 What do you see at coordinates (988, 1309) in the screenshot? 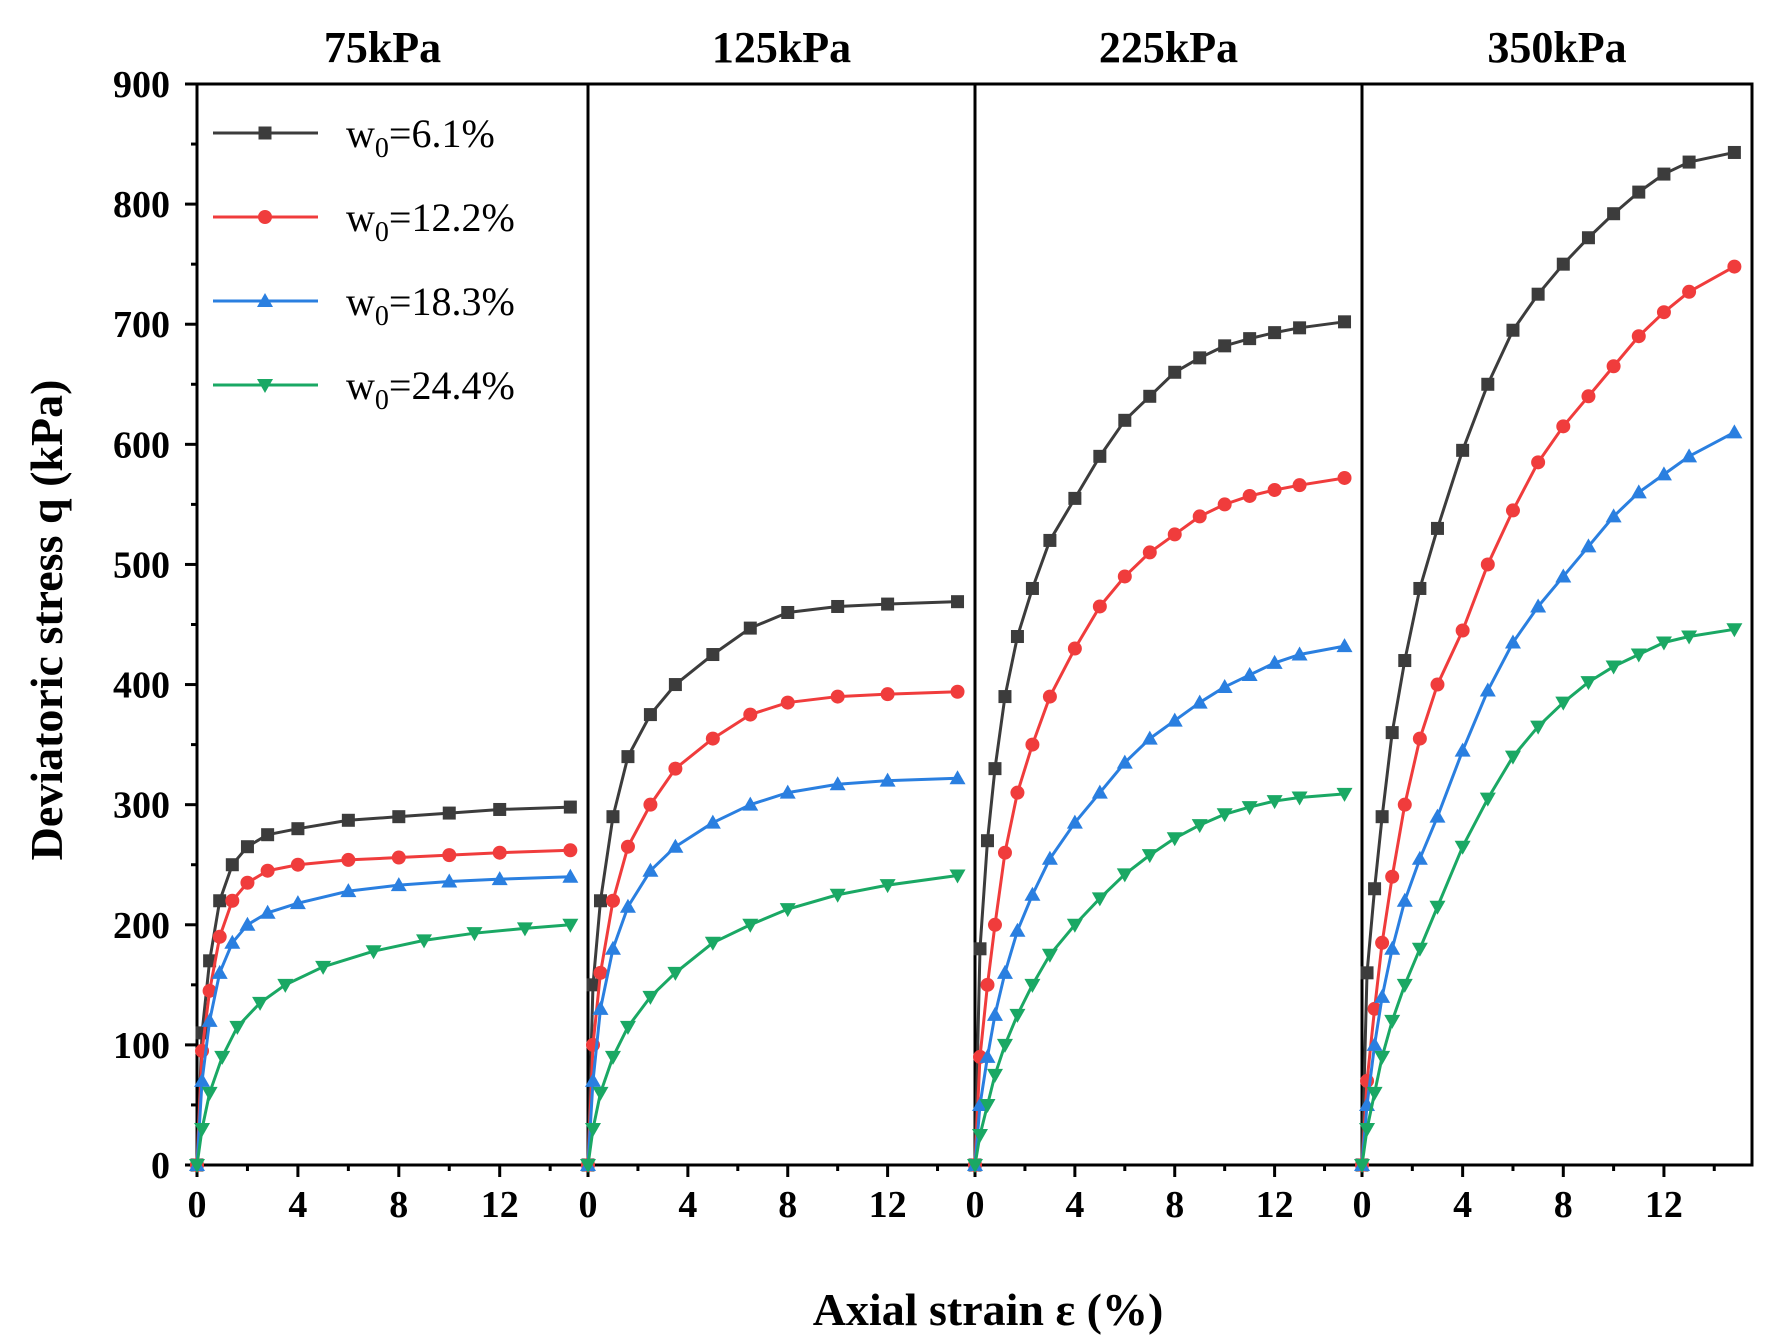
I see `x-axis-title: Axial strain ε (%)` at bounding box center [988, 1309].